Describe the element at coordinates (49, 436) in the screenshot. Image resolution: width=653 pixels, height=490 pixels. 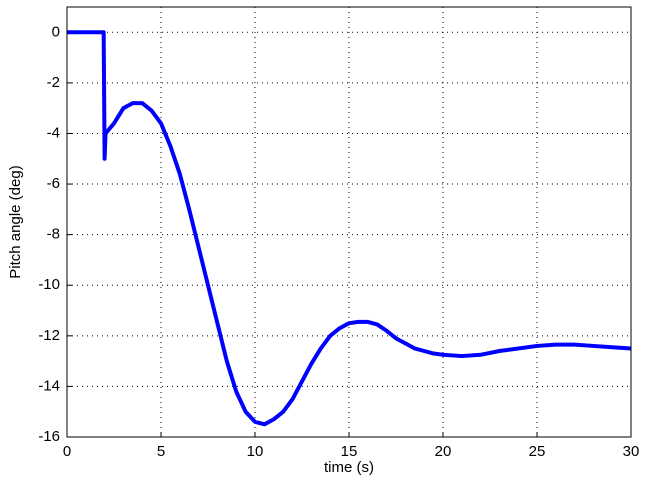
I see `y-tick-label: -16` at that location.